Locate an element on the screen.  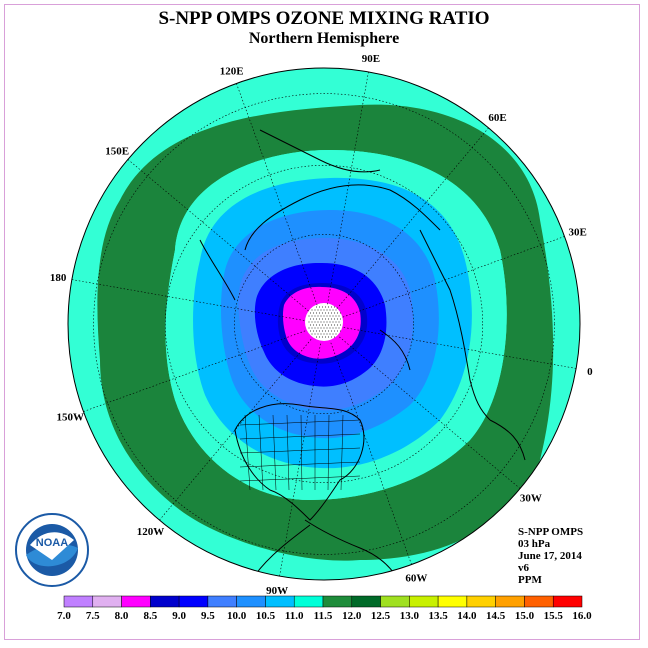
longitude-label-1: 30E is located at coordinates (578, 233).